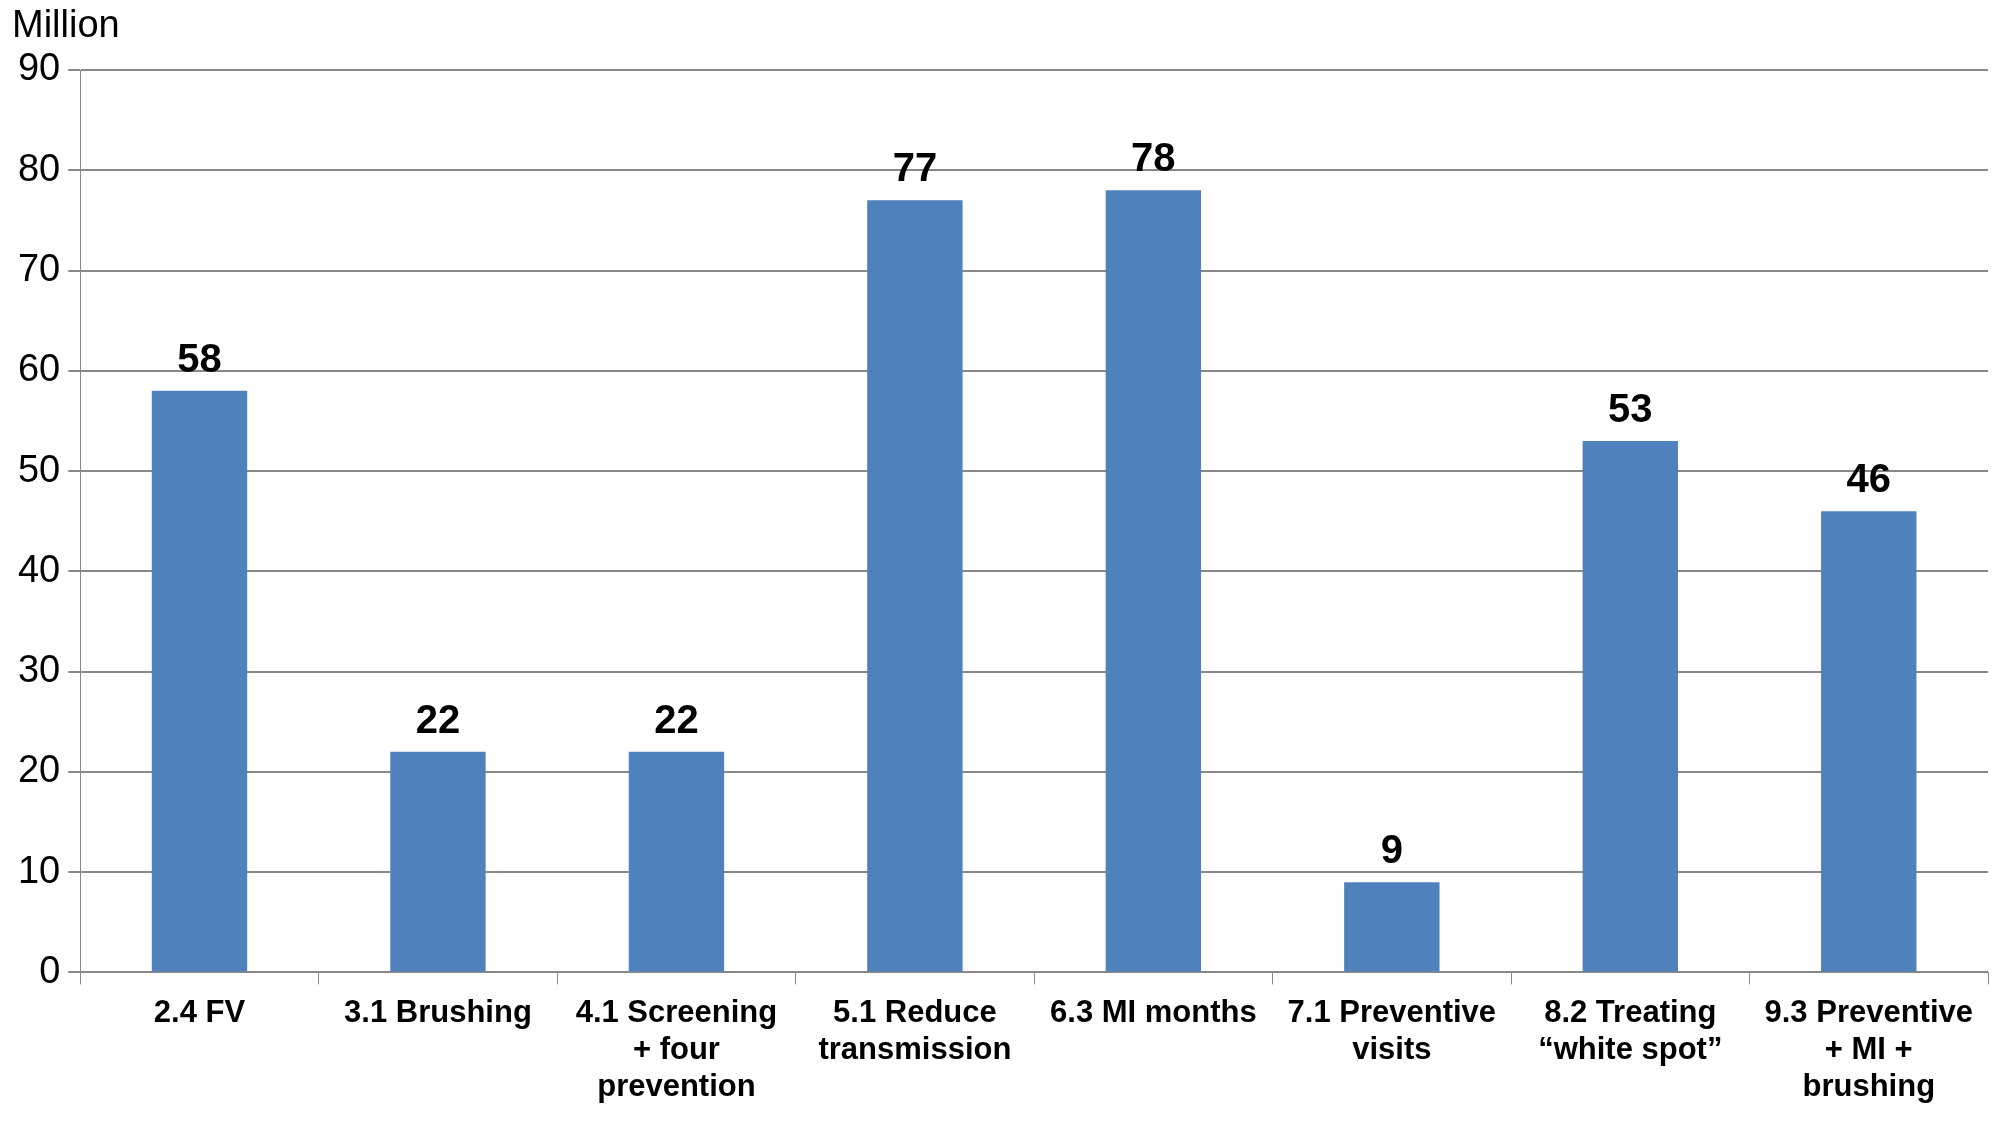  I want to click on x-tick-label: 5.1 Reduce transmission, so click(915, 1029).